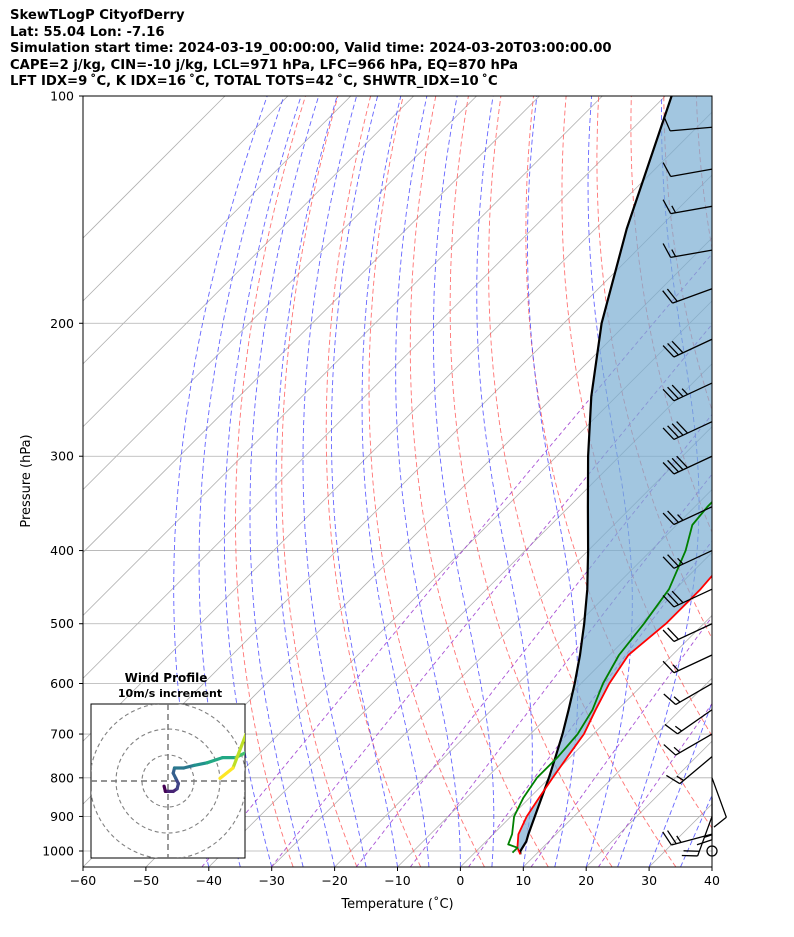 This screenshot has width=794, height=937. I want to click on y-tick-label: 400, so click(62, 550).